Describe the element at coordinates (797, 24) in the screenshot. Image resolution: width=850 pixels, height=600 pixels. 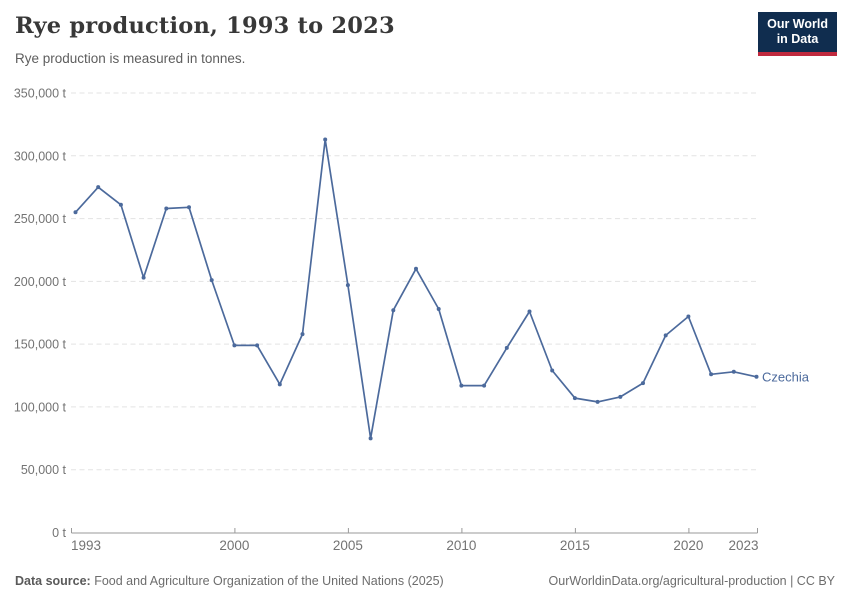
I see `owid-logo-line1: Our World` at that location.